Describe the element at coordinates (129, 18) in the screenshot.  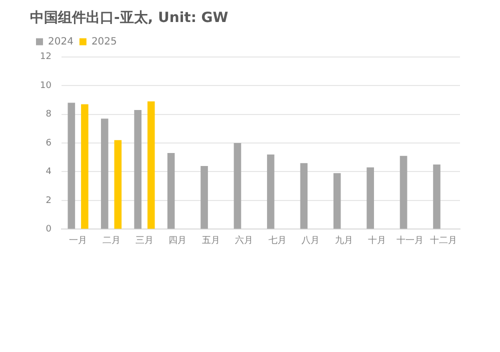
I see `chart-title: 中国组件出口-亚太, Unit: GW` at that location.